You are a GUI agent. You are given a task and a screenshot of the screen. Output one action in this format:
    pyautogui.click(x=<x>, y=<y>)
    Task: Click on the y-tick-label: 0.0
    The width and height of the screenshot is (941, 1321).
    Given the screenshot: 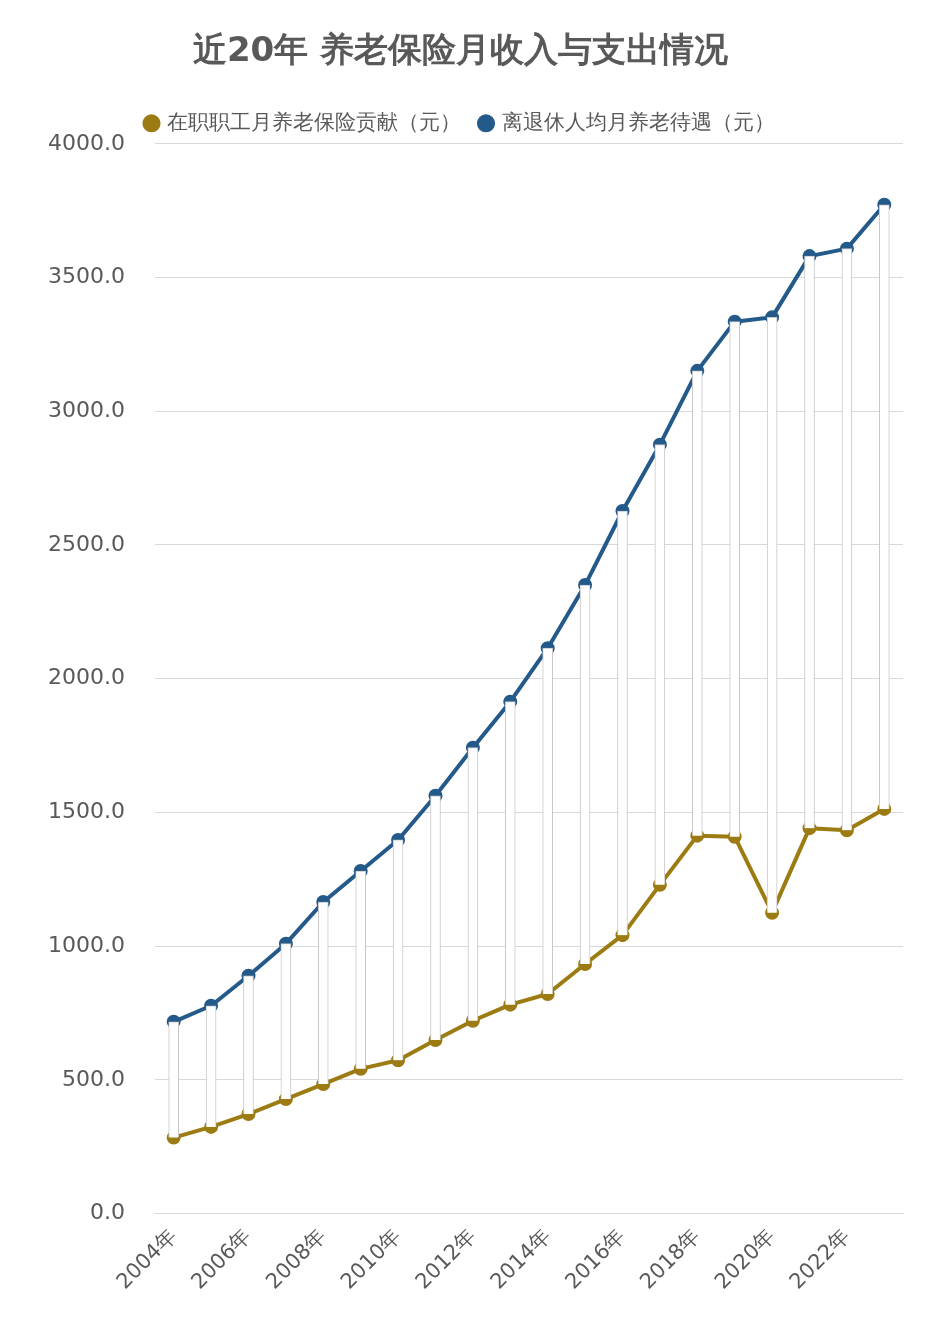 What is the action you would take?
    pyautogui.click(x=107, y=1212)
    